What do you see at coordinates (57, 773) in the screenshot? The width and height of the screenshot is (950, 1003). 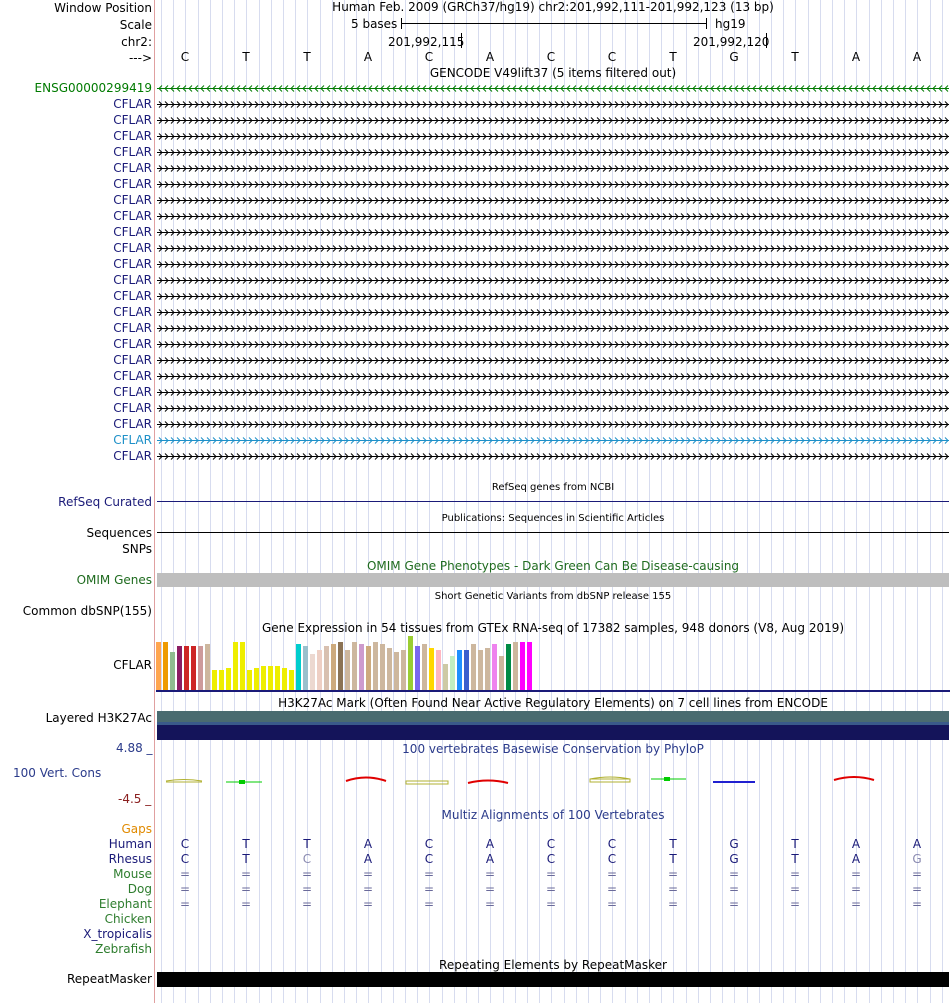 I see `phylop-label: 100 Vert. Cons` at bounding box center [57, 773].